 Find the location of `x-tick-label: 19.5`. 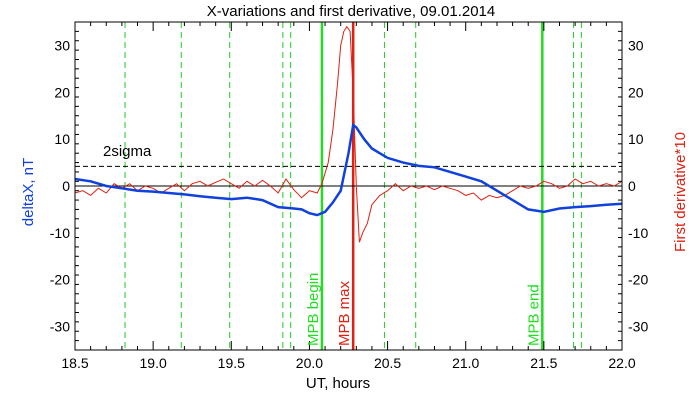

x-tick-label: 19.5 is located at coordinates (231, 363).